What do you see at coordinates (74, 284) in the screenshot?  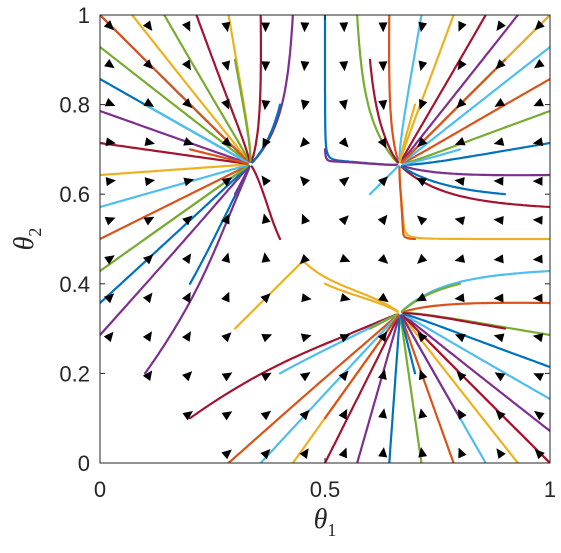 I see `y-tick-label: 0.4` at bounding box center [74, 284].